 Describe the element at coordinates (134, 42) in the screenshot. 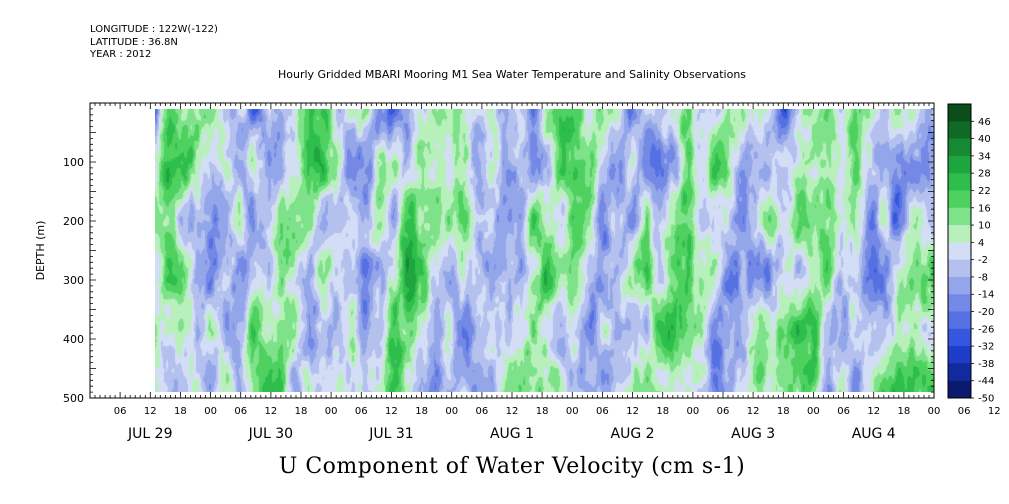

I see `latitude-label: LATITUDE : 36.8N` at that location.